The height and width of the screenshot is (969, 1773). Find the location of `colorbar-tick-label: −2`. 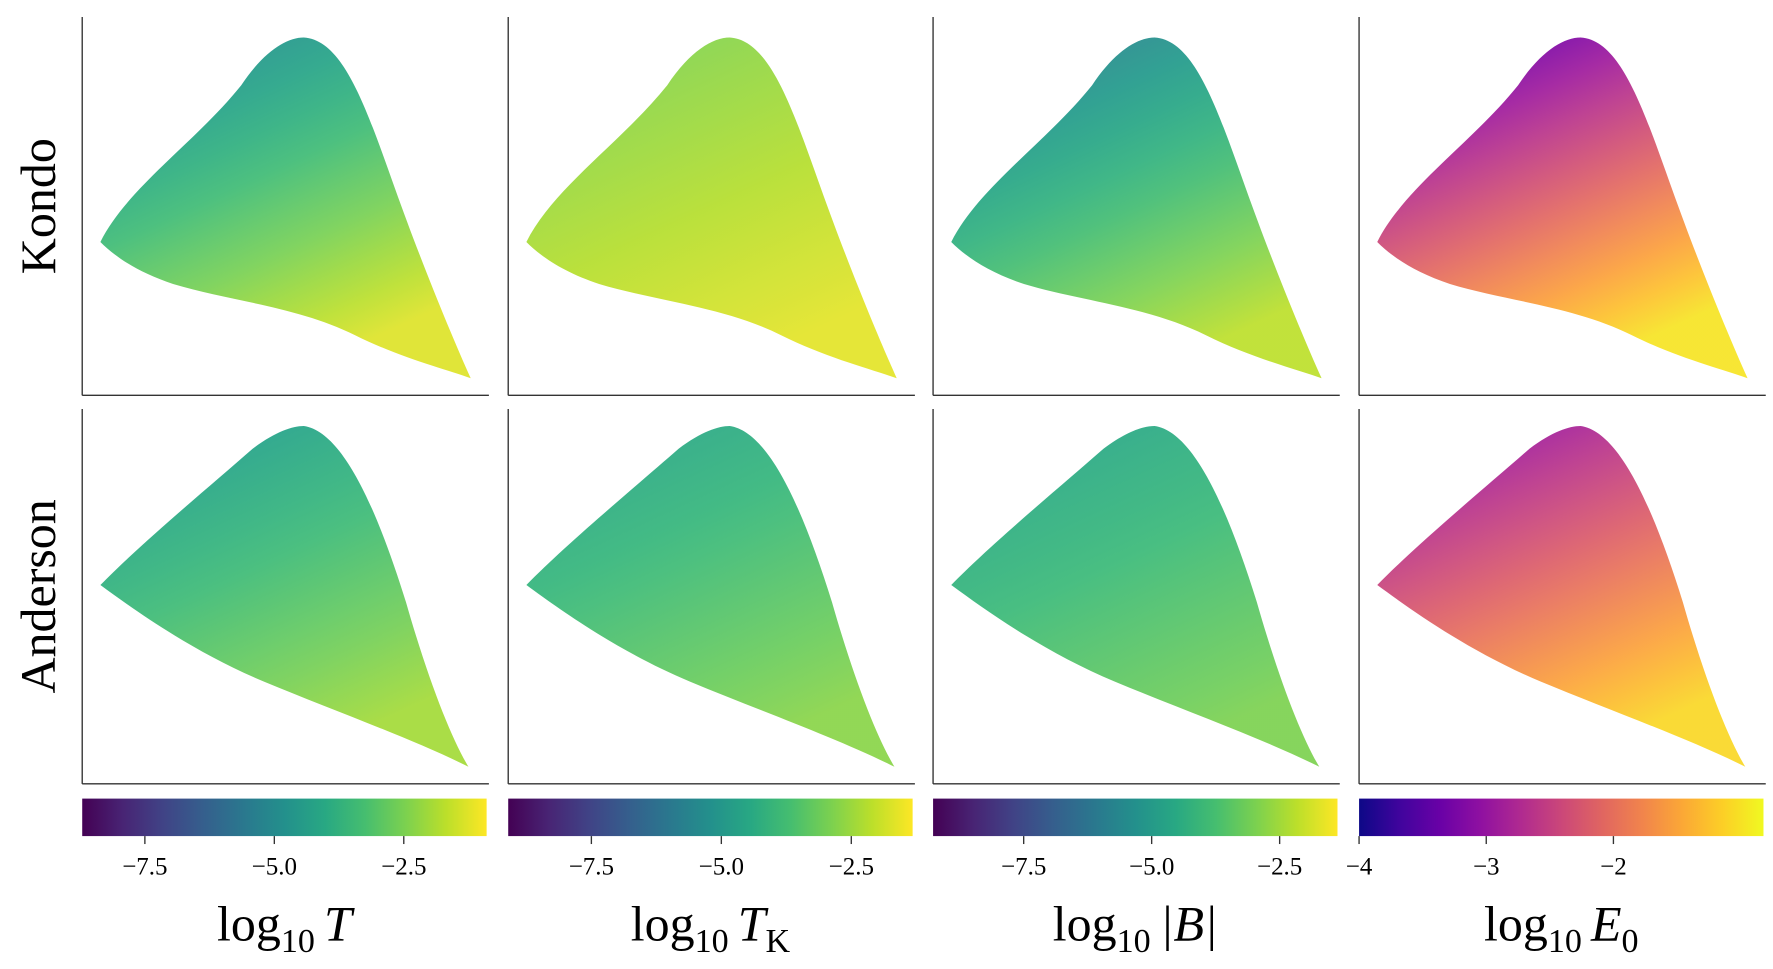

colorbar-tick-label: −2 is located at coordinates (1613, 867).